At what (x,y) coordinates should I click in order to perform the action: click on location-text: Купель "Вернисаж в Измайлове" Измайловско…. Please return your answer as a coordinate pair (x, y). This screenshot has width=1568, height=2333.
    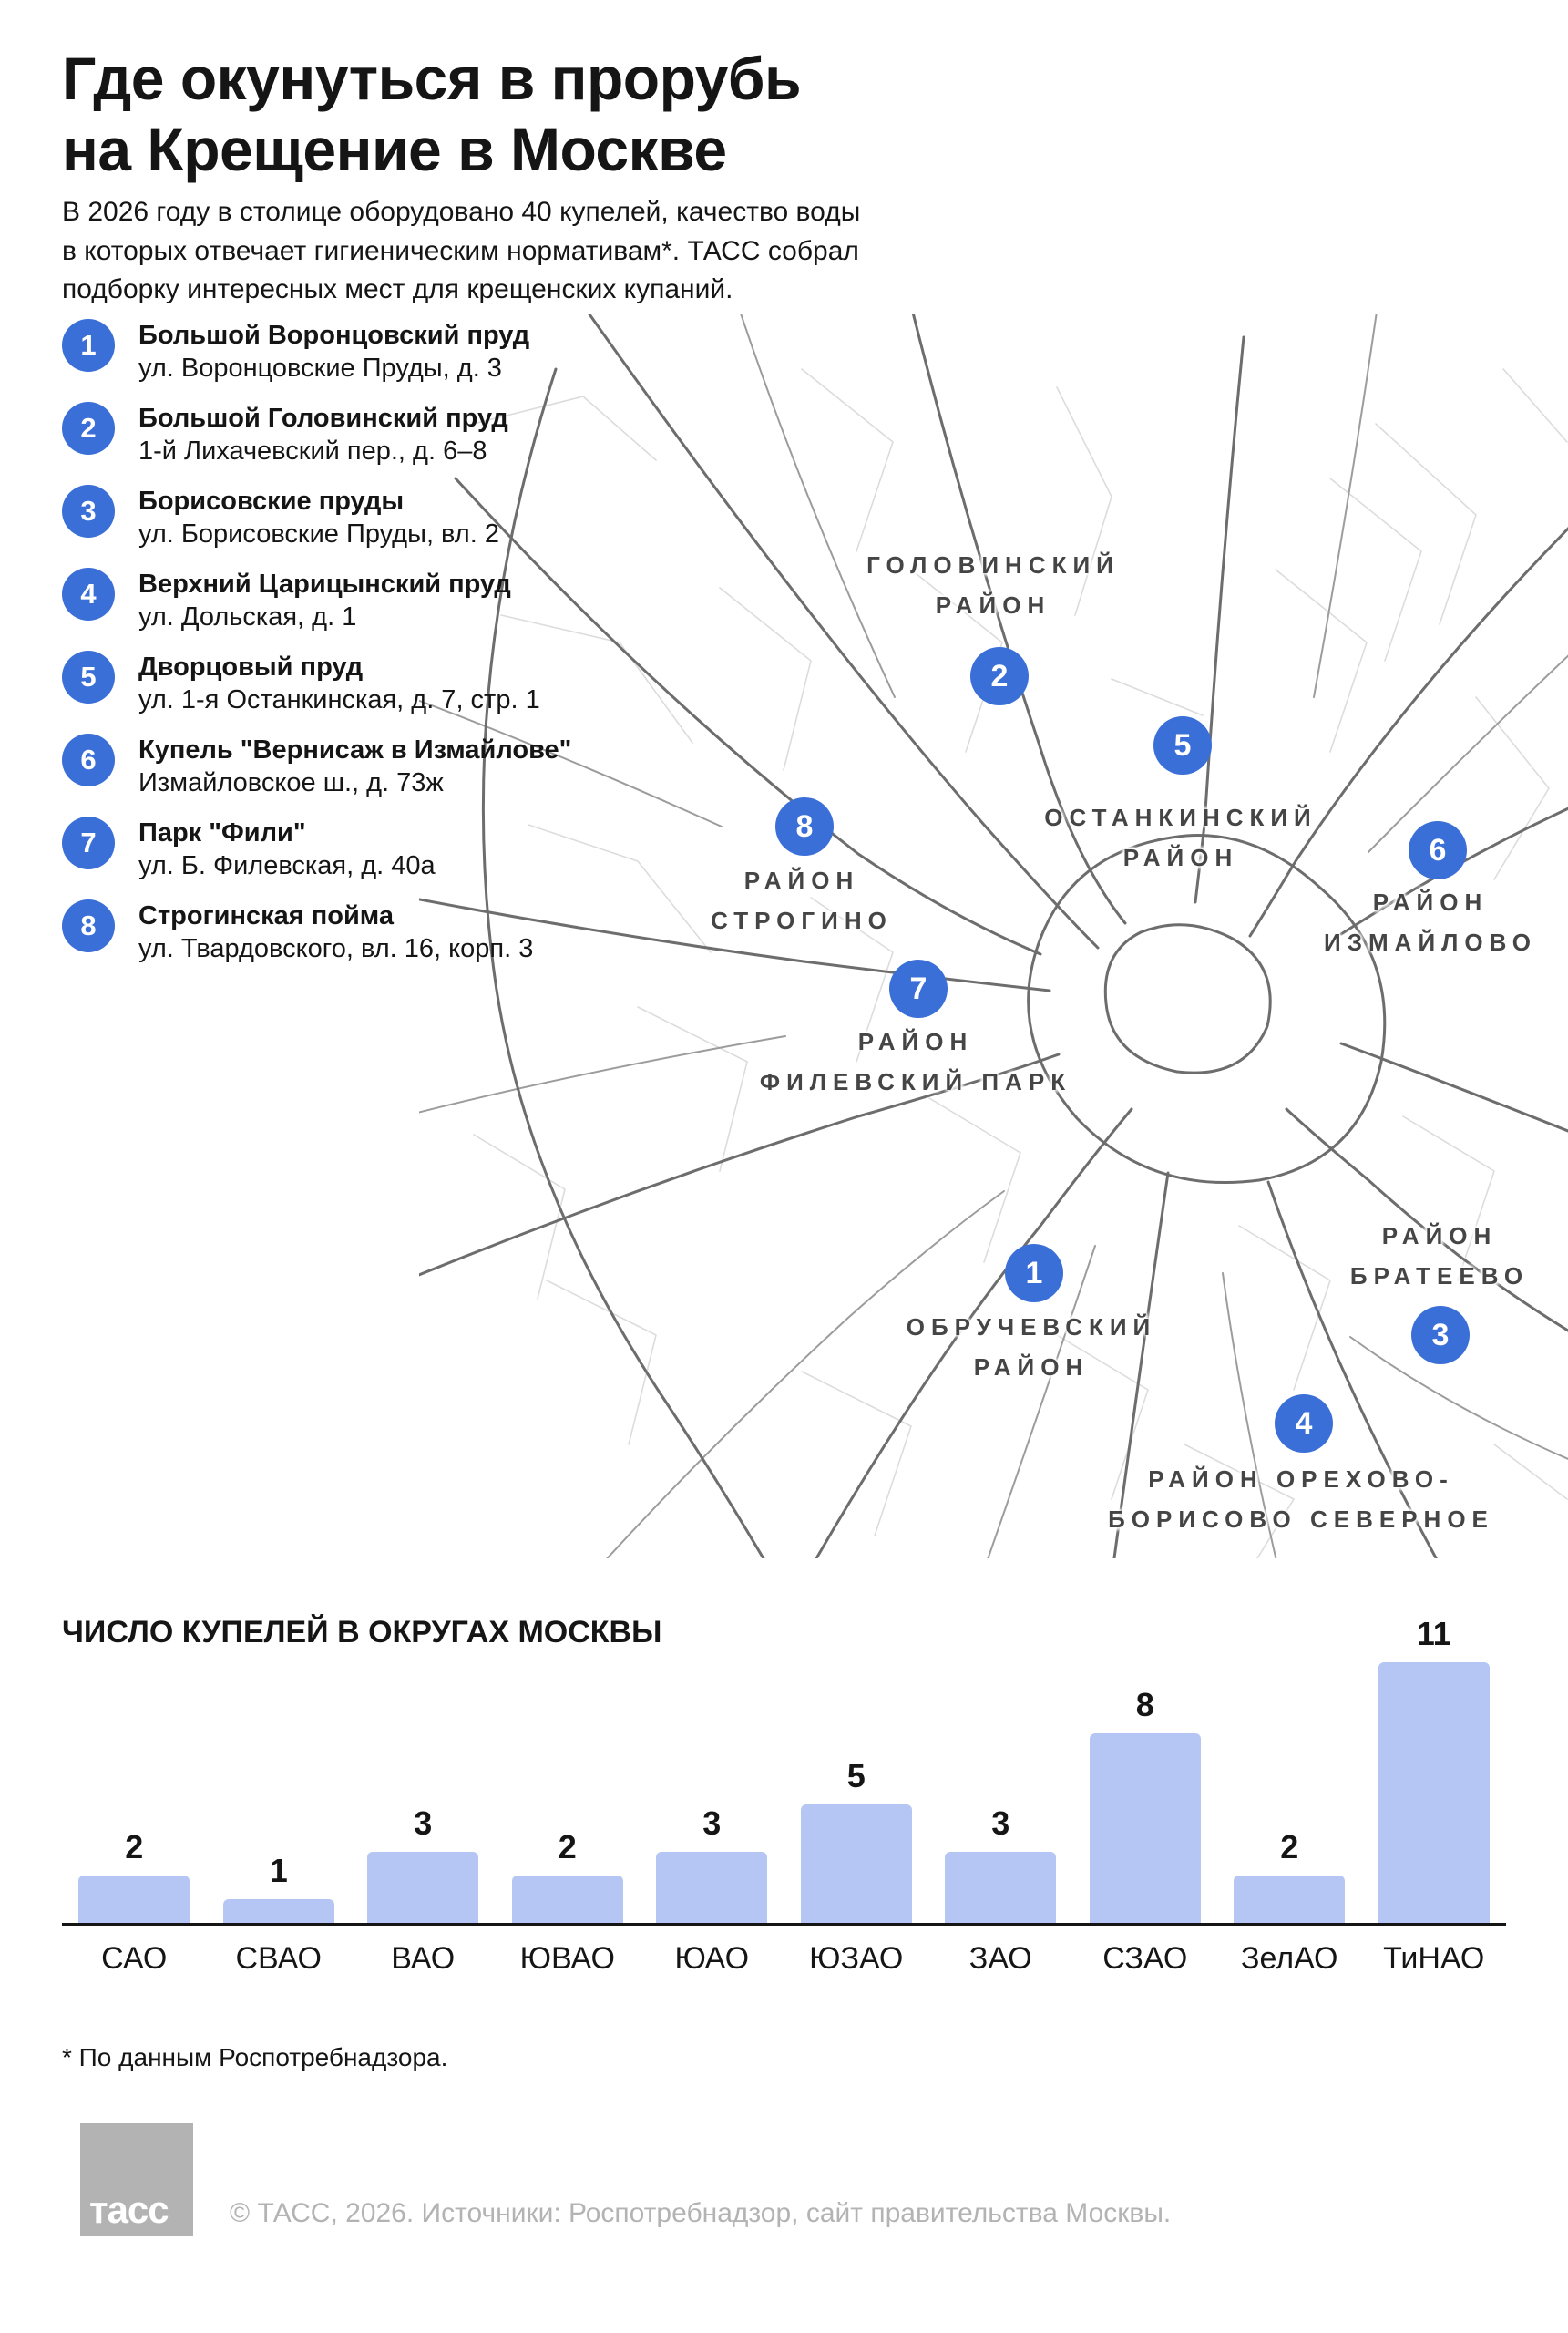
    Looking at the image, I should click on (354, 766).